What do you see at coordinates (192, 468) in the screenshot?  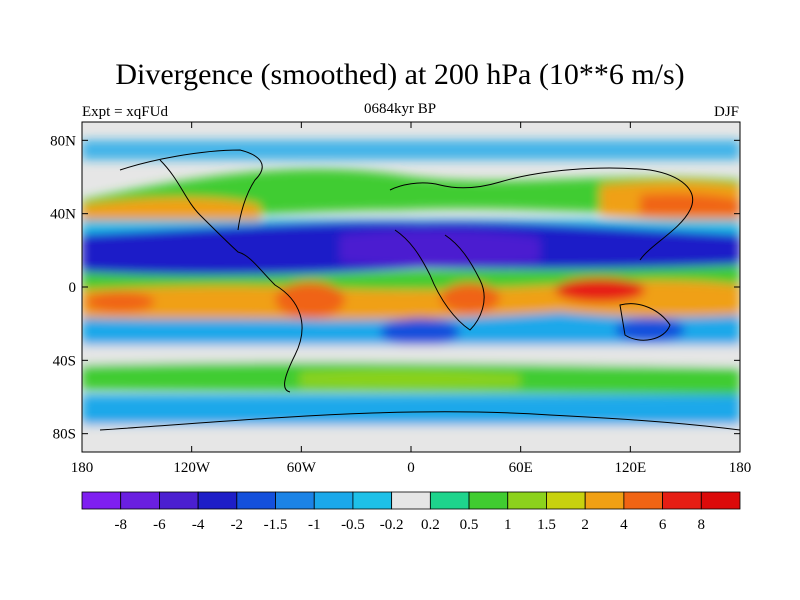 I see `lon-tick-label: 120W` at bounding box center [192, 468].